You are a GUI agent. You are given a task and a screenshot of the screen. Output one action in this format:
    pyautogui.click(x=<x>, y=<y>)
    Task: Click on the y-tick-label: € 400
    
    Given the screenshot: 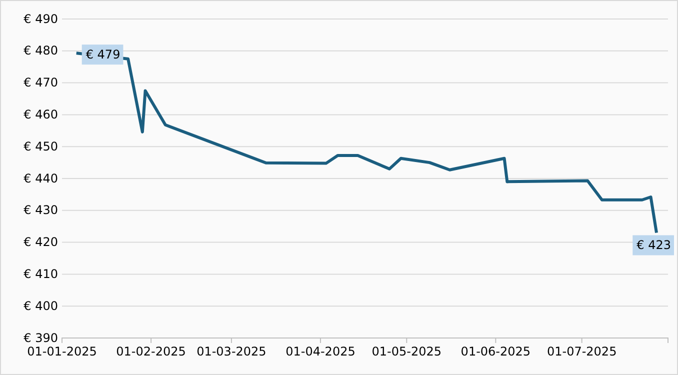 What is the action you would take?
    pyautogui.click(x=41, y=305)
    